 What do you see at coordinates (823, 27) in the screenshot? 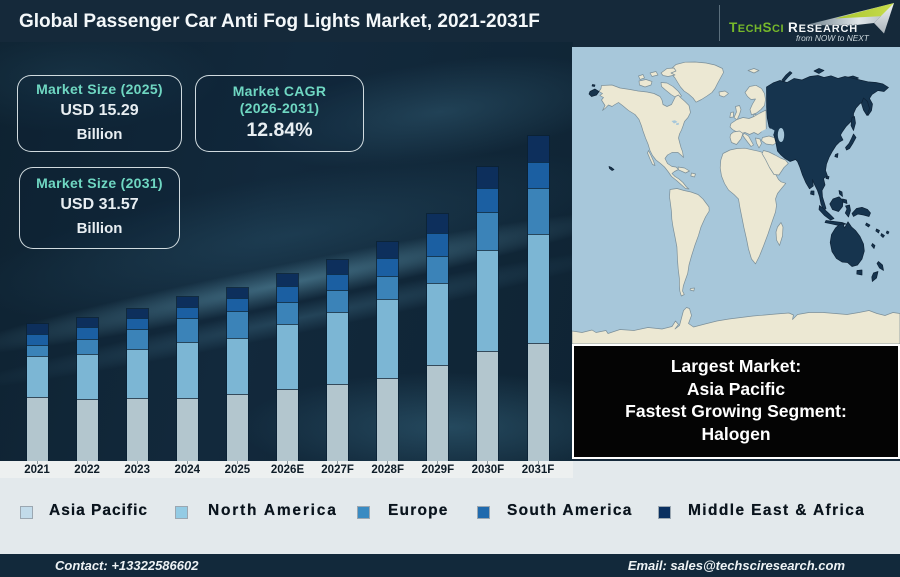
I see `svg-text: RESEARCH` at bounding box center [823, 27].